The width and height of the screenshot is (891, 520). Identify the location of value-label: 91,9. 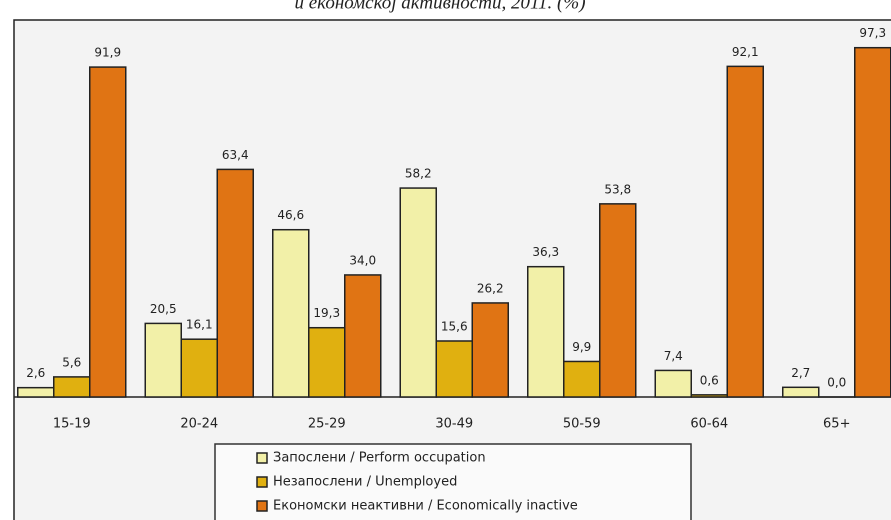
(107, 53).